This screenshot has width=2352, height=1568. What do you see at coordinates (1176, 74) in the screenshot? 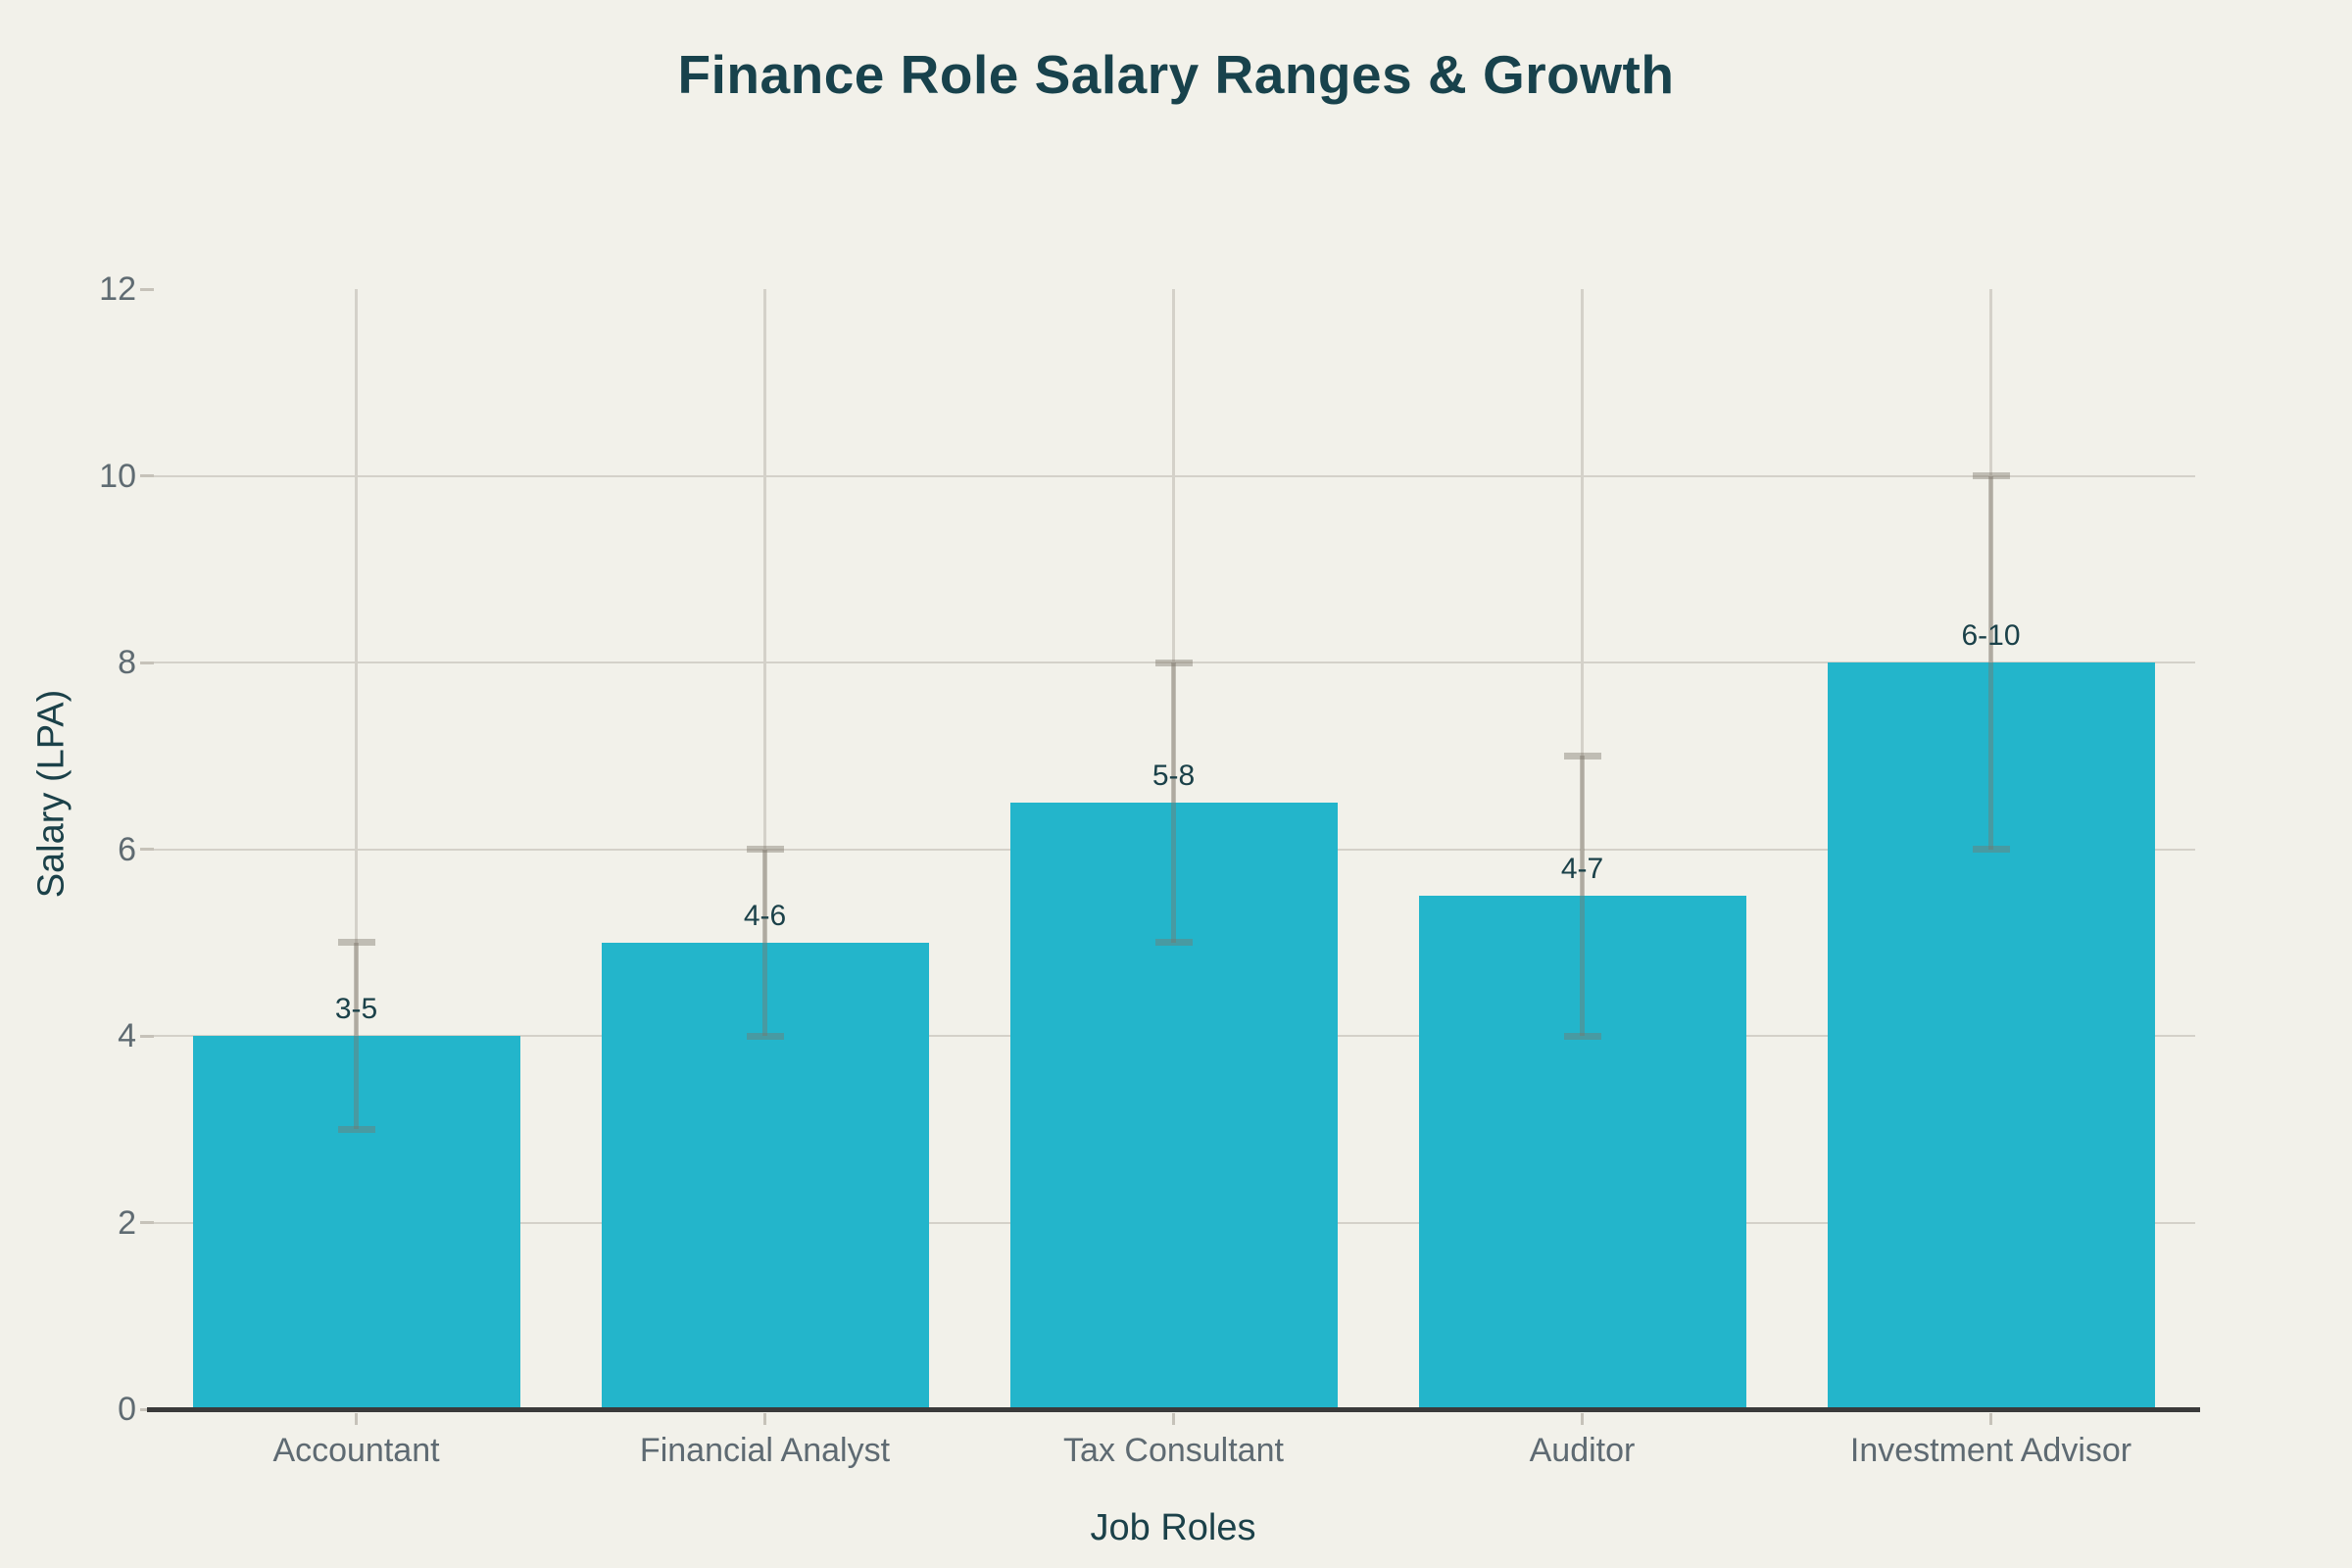
I see `chart-title: Finance Role Salary Ranges & Growth` at bounding box center [1176, 74].